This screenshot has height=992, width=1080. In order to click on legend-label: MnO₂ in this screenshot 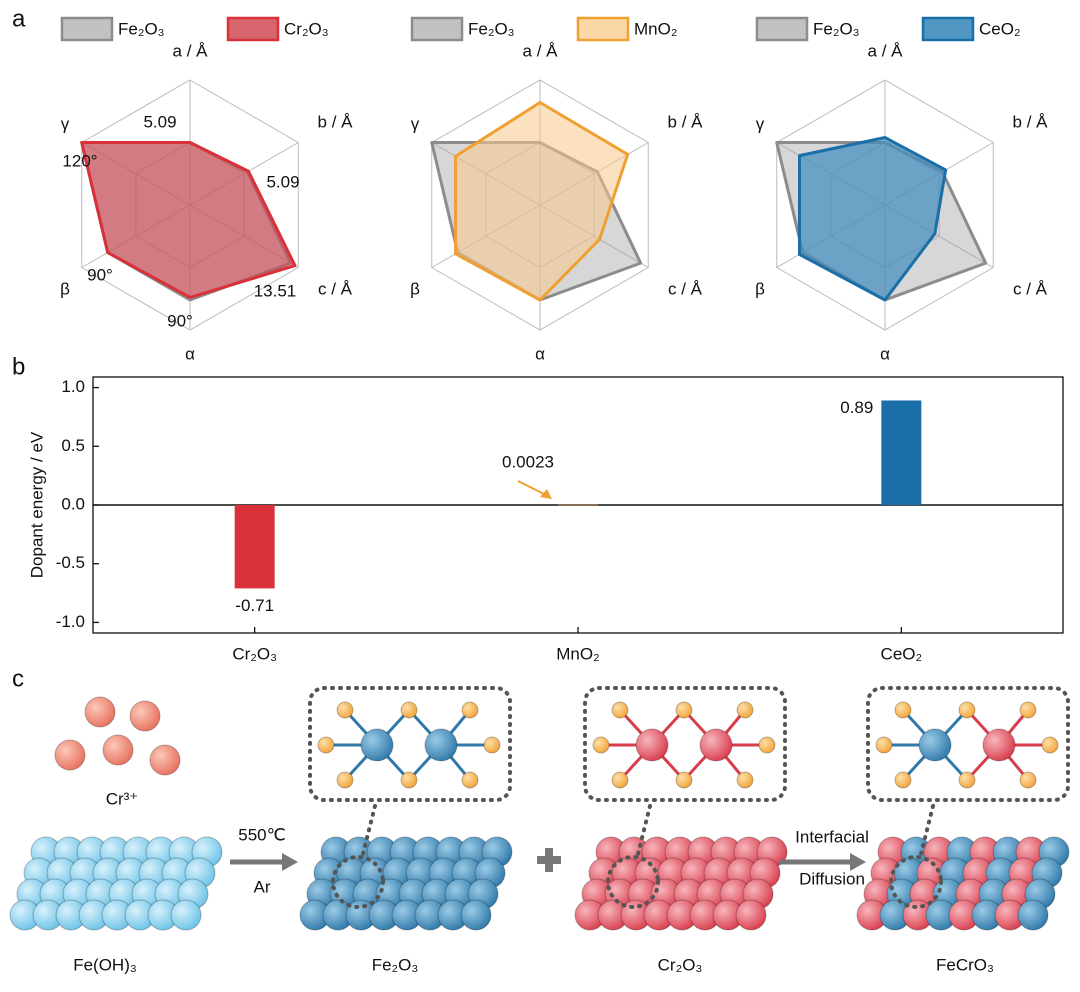, I will do `click(655, 28)`.